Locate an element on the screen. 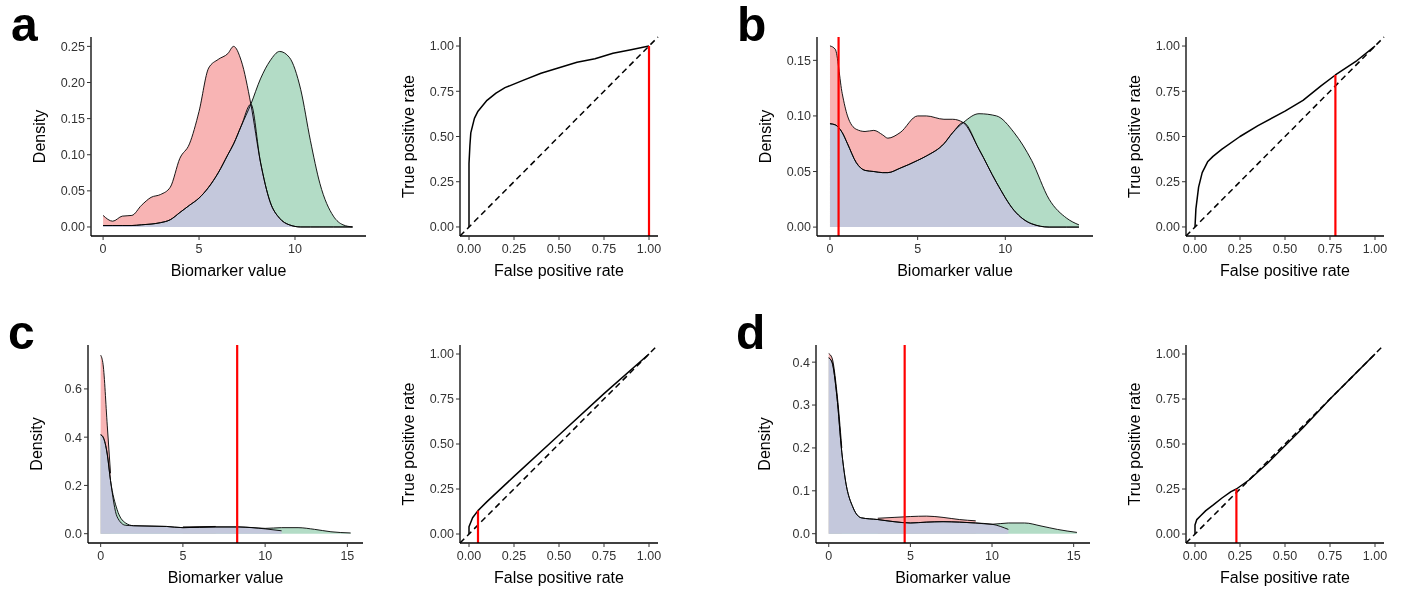  y-tick-label: 0.3 is located at coordinates (801, 405).